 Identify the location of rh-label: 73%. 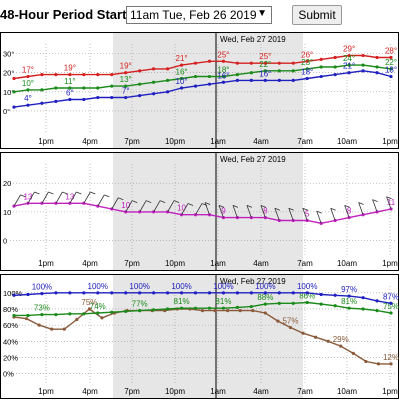
(42, 308).